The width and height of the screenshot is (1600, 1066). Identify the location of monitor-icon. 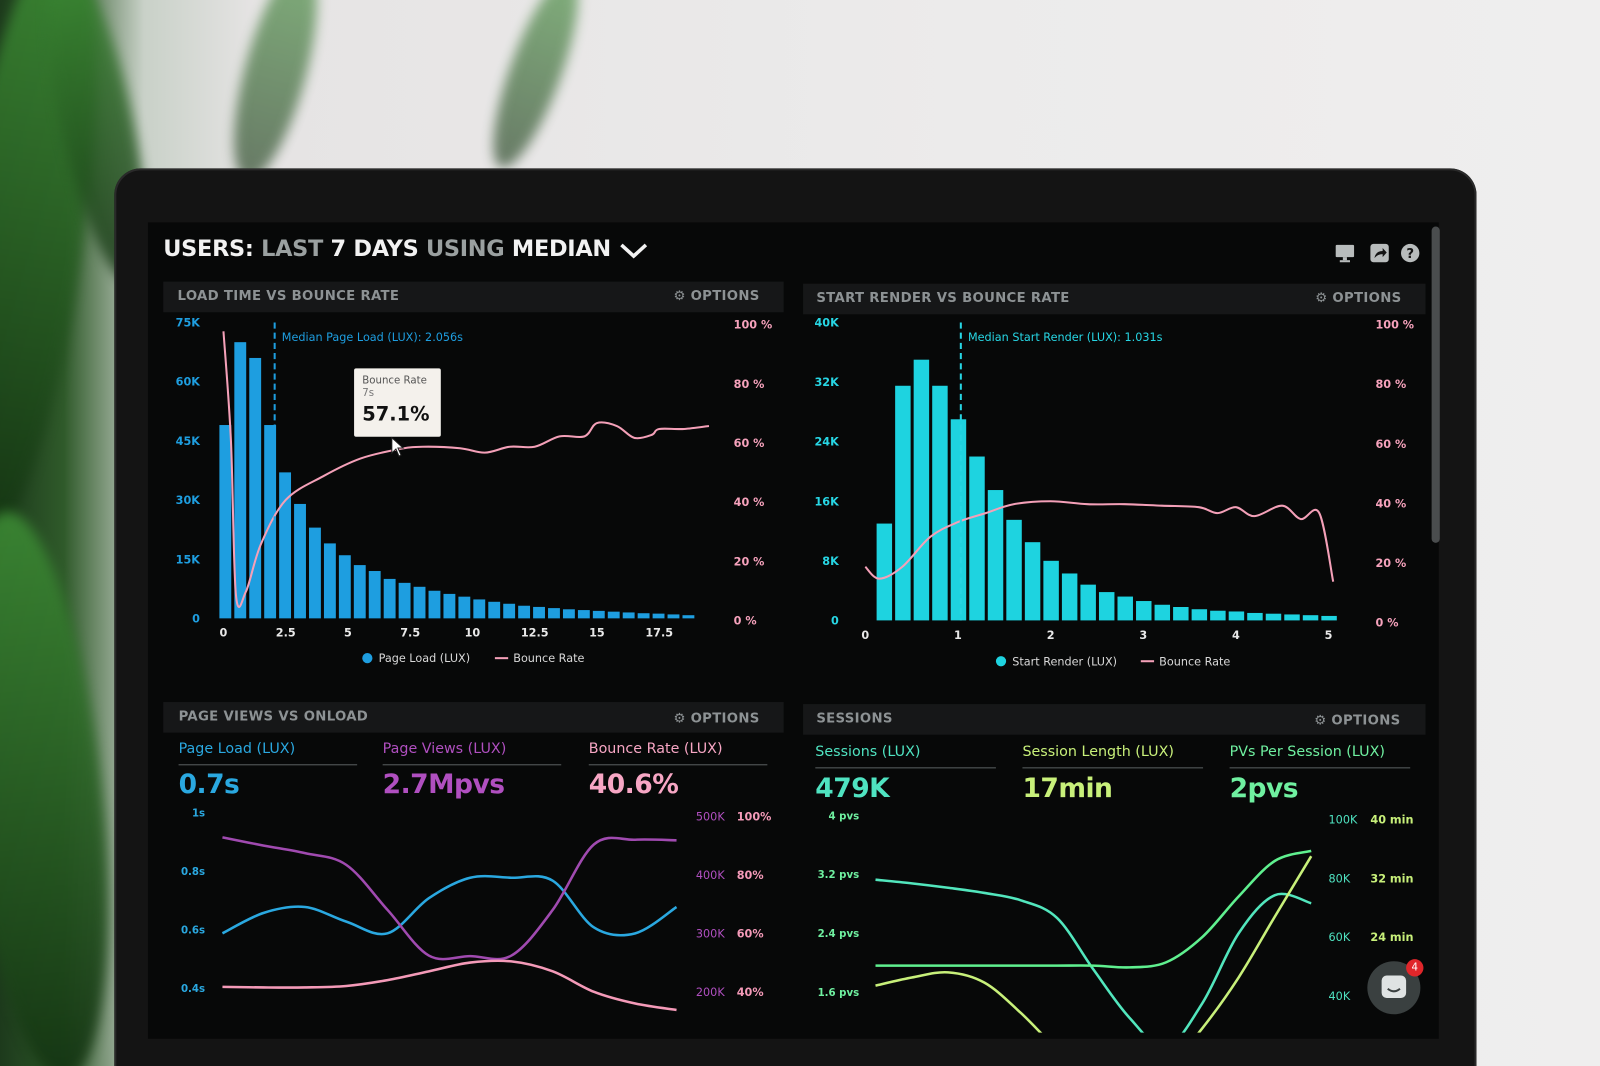
(1345, 253).